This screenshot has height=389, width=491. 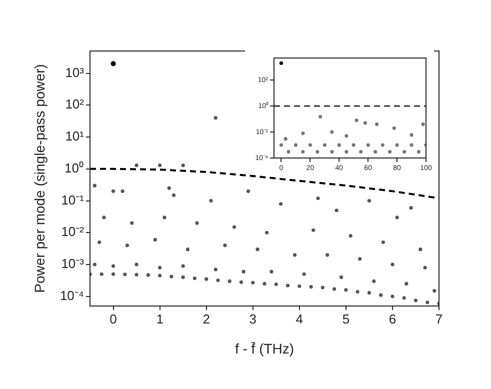 What do you see at coordinates (392, 318) in the screenshot?
I see `x-tick-label: 6` at bounding box center [392, 318].